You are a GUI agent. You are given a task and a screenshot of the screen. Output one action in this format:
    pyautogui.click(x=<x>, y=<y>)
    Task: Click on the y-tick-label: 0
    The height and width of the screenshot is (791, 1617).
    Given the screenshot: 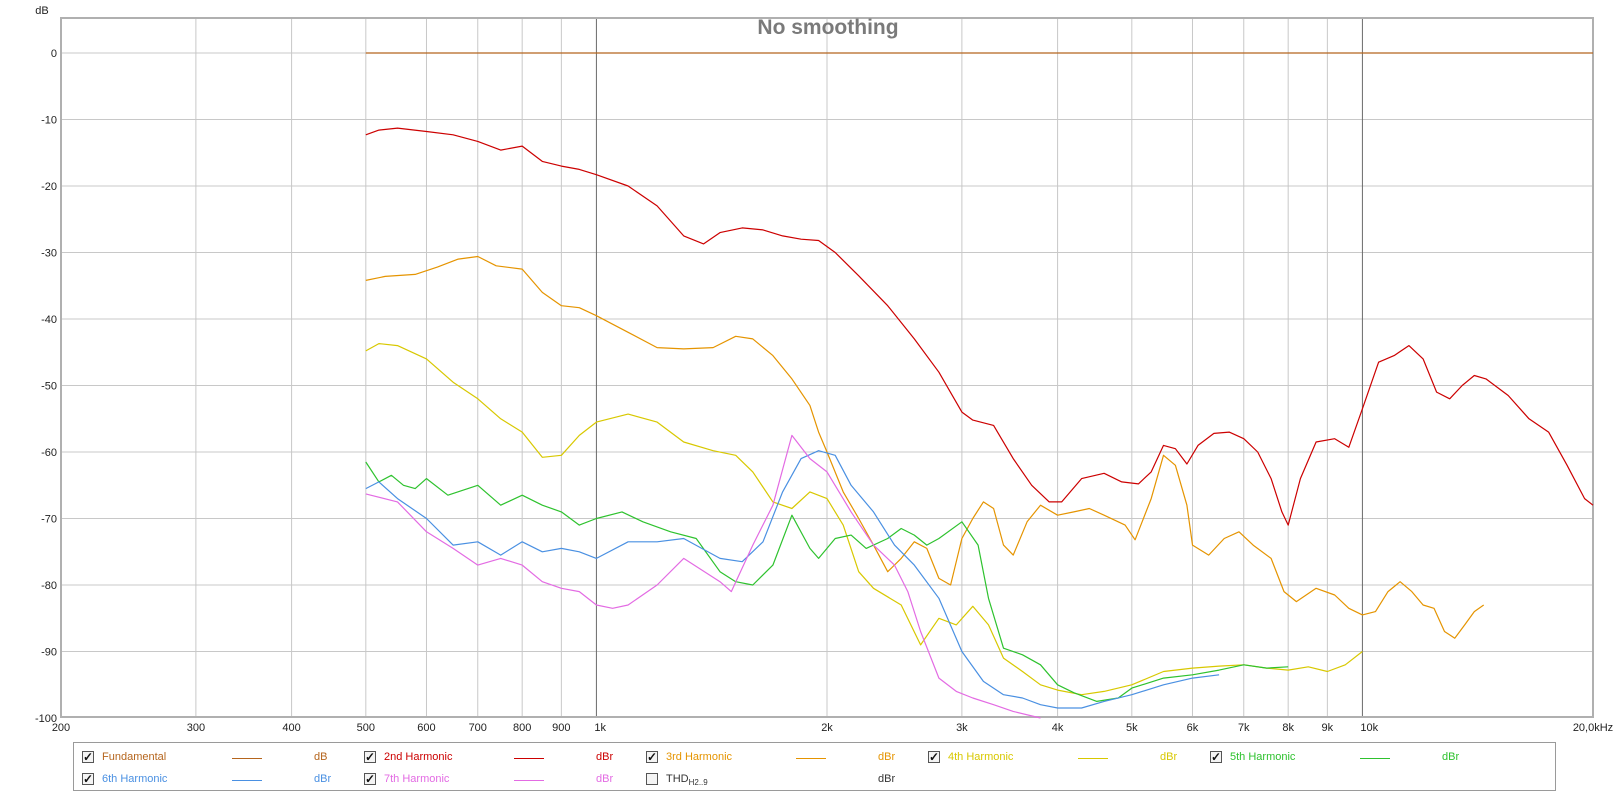 What is the action you would take?
    pyautogui.click(x=54, y=54)
    